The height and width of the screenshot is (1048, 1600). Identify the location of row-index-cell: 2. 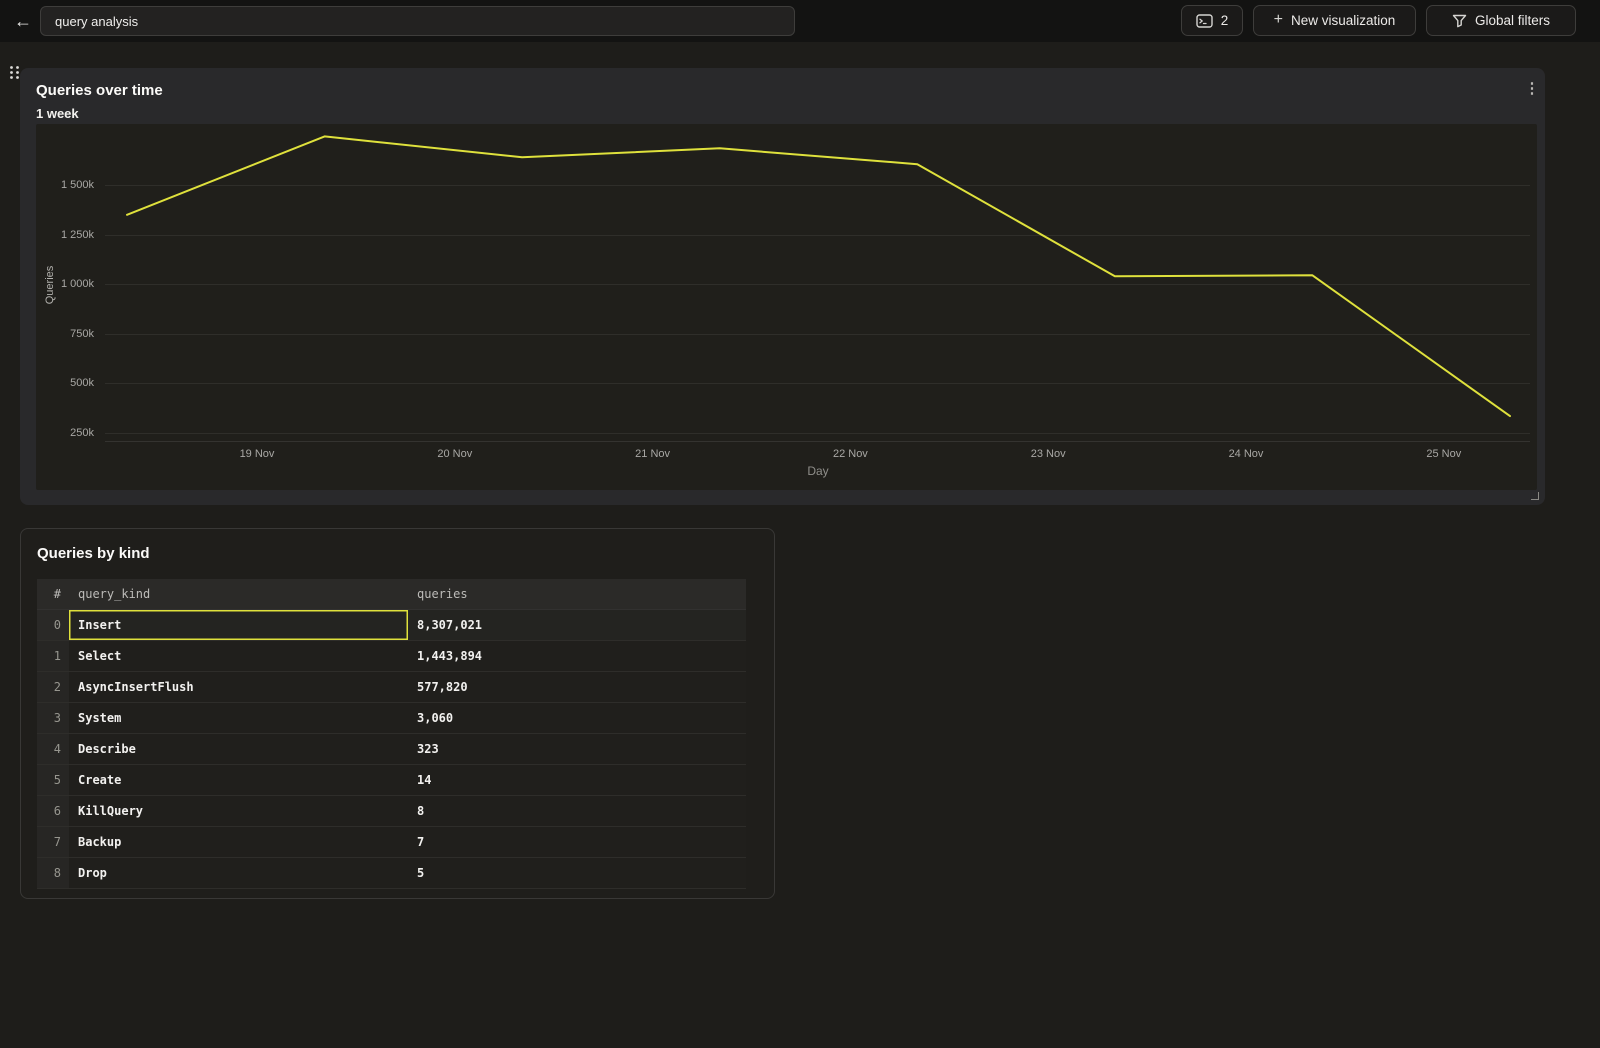
(53, 687).